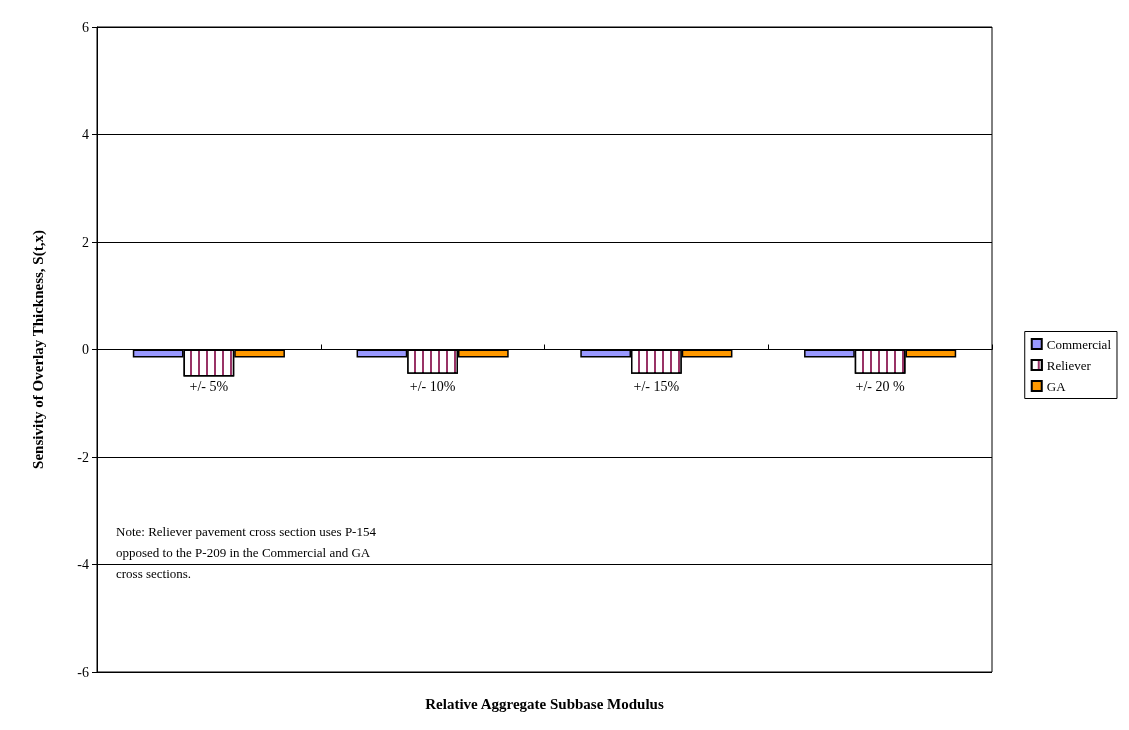  What do you see at coordinates (1069, 365) in the screenshot?
I see `legend-label: Reliever` at bounding box center [1069, 365].